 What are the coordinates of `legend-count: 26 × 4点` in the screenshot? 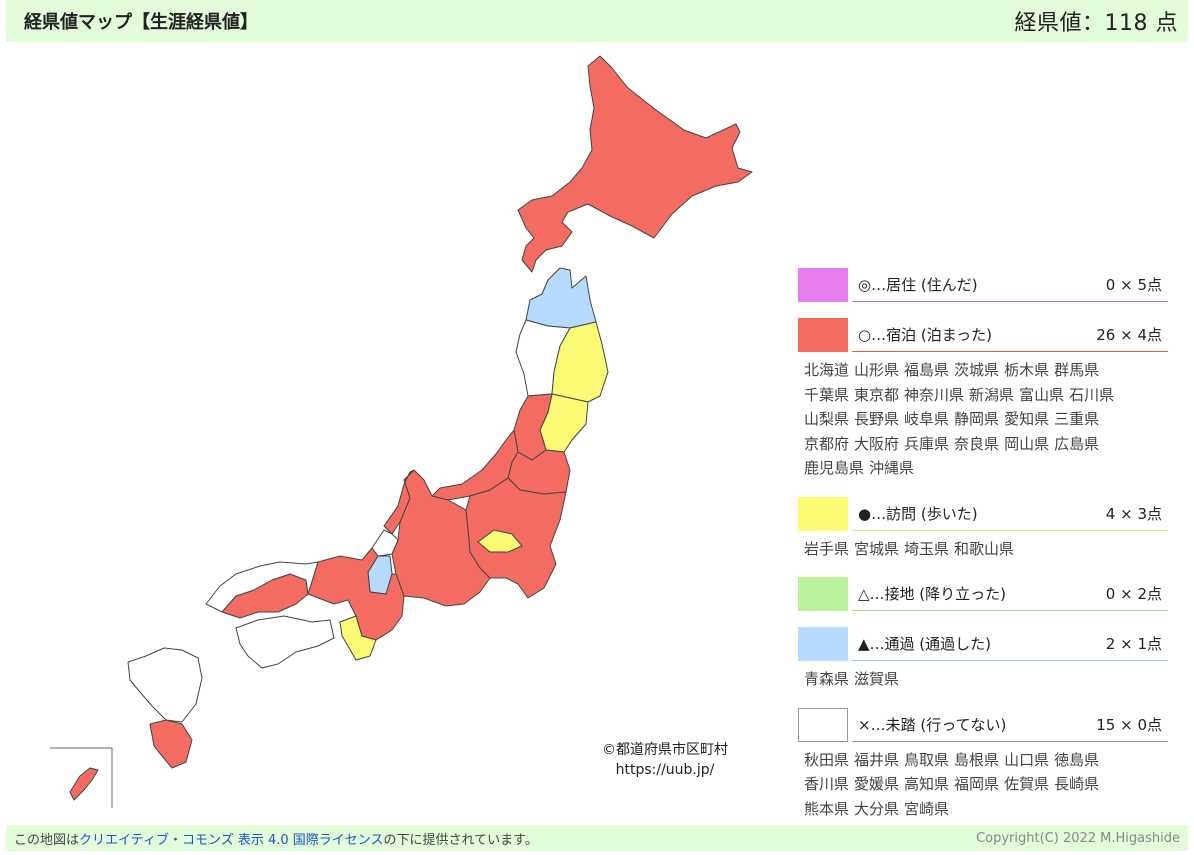 It's located at (1129, 335).